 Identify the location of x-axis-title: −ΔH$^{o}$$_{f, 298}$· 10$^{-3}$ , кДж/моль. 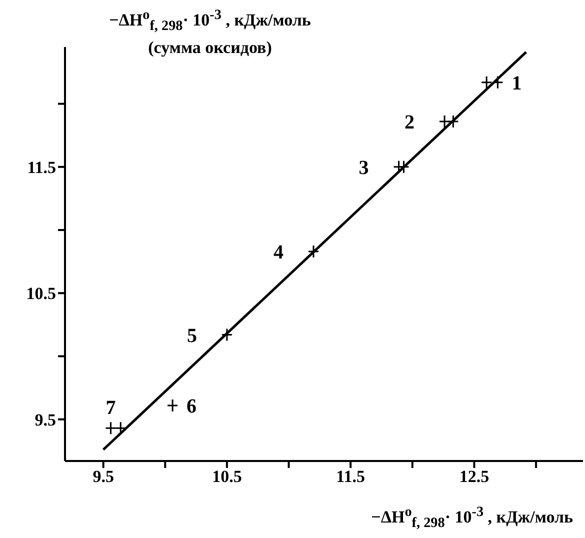
(472, 518).